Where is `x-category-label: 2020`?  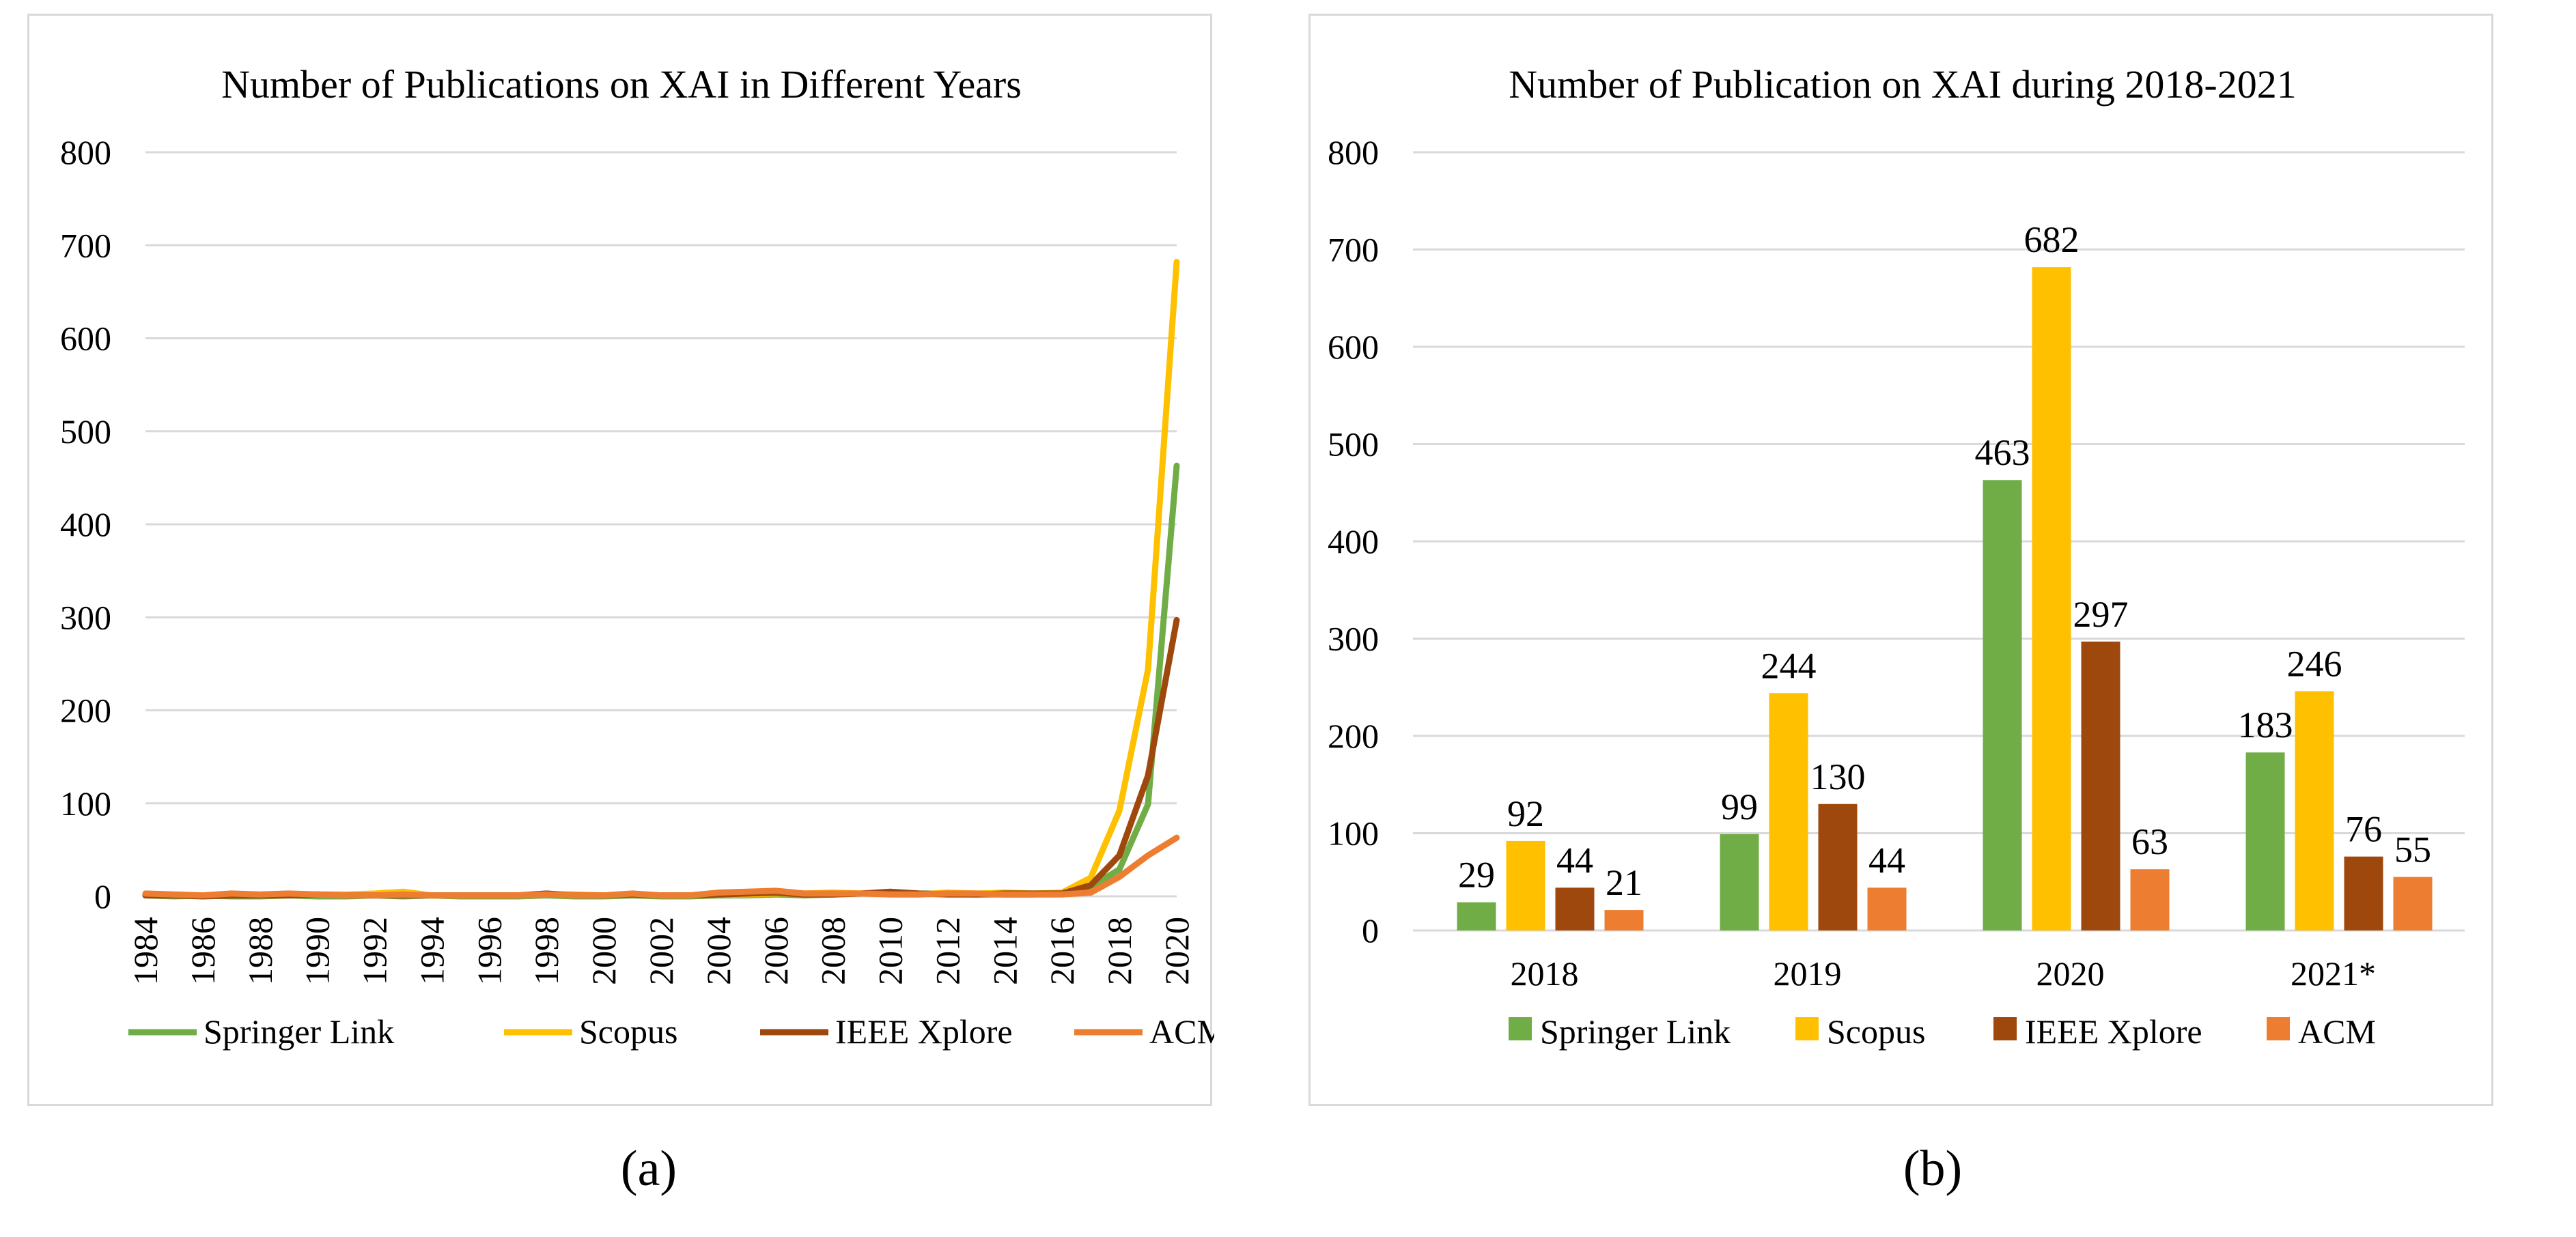
x-category-label: 2020 is located at coordinates (2070, 973).